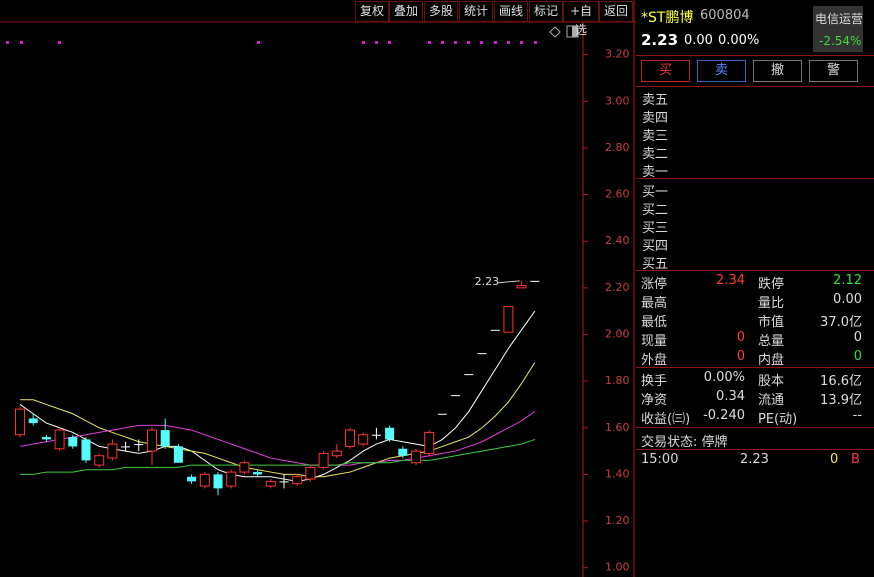 The height and width of the screenshot is (577, 874). What do you see at coordinates (617, 147) in the screenshot?
I see `y-tick-label: 2.80` at bounding box center [617, 147].